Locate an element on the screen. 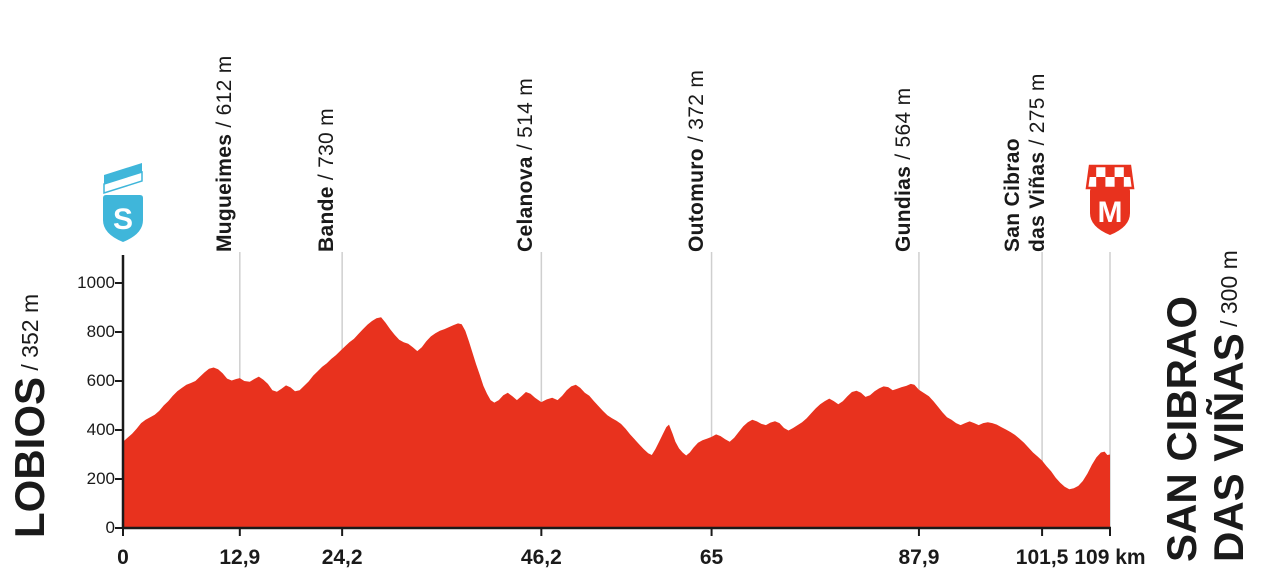  start-station-label: LOBIOS / 352 m is located at coordinates (30, 414).